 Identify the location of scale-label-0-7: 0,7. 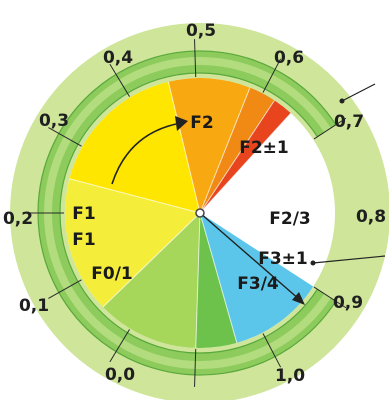
(349, 122).